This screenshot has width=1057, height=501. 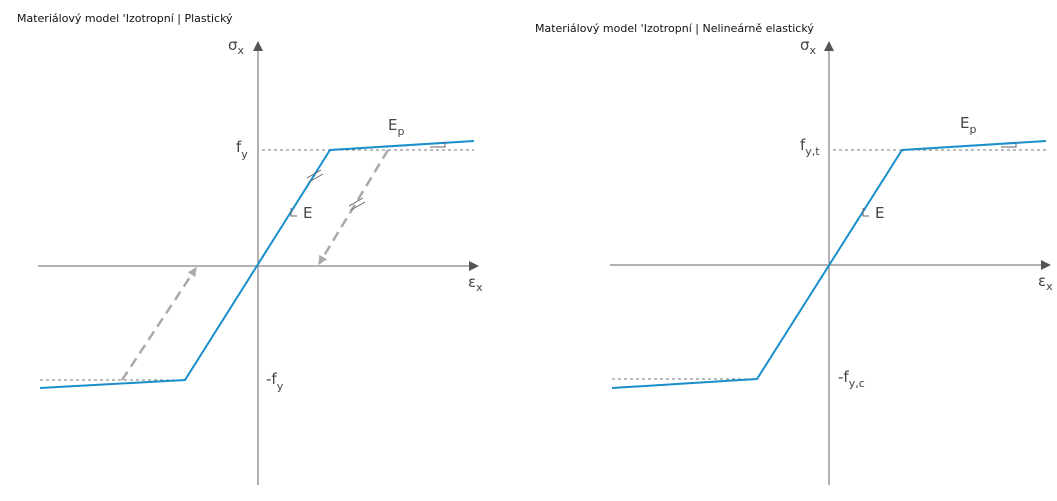 I want to click on upper-label: fy, so click(x=242, y=149).